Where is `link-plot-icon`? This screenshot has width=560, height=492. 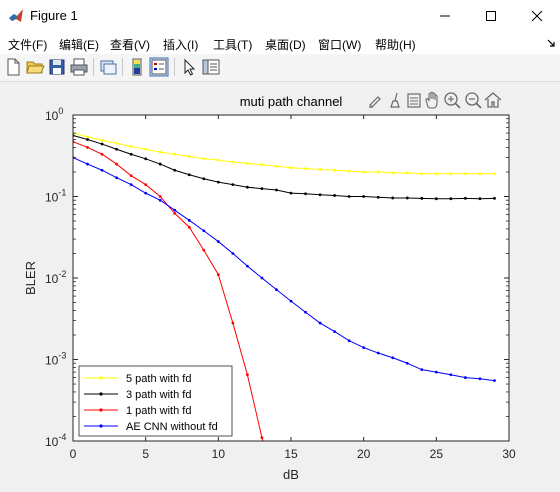 link-plot-icon is located at coordinates (108, 67).